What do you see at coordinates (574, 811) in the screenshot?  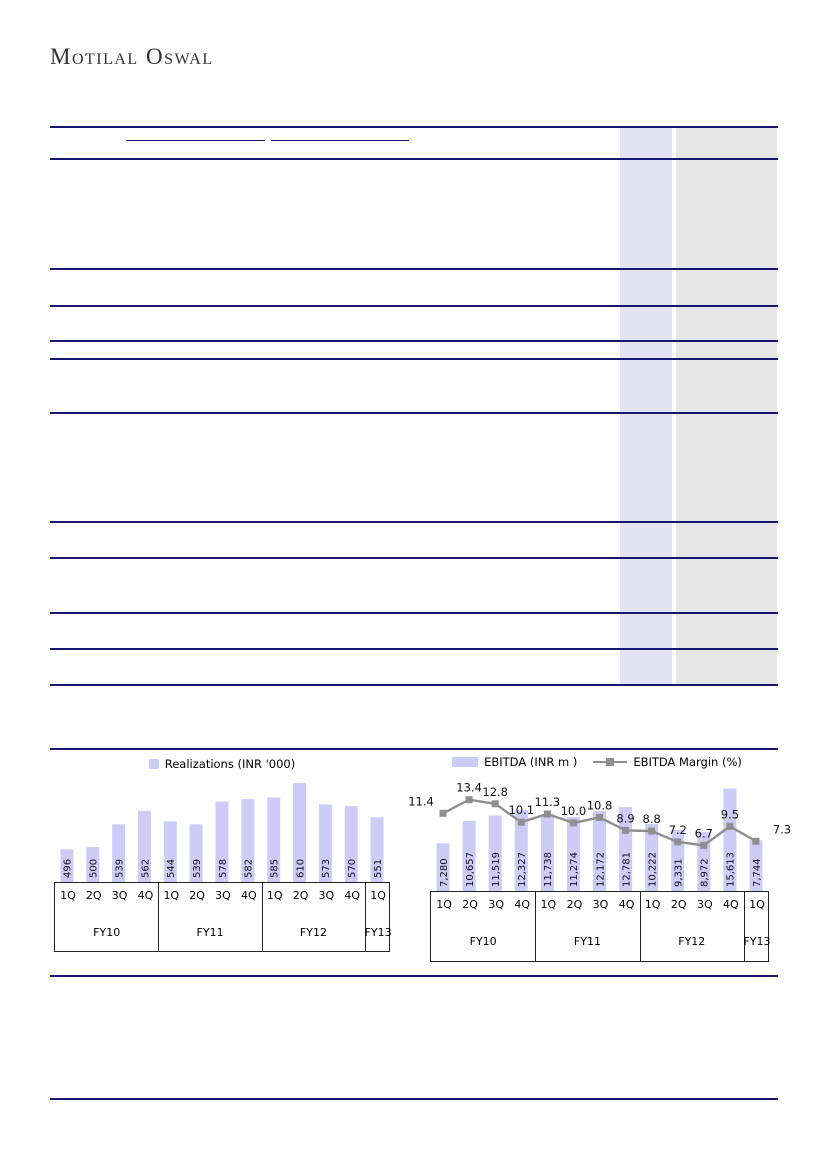 I see `margin-value-label: 10.0` at bounding box center [574, 811].